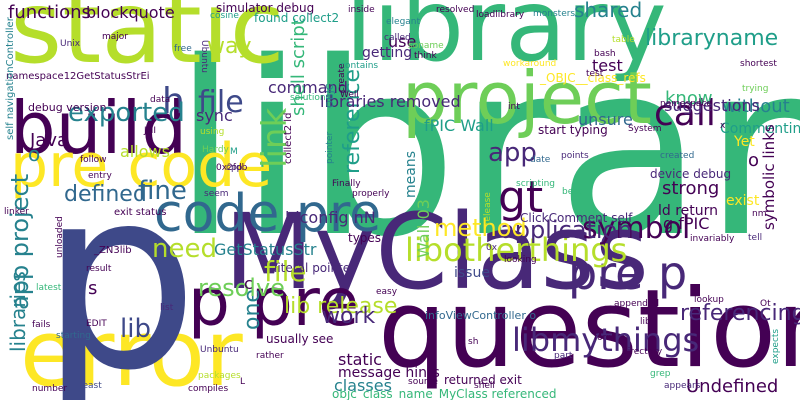  Describe the element at coordinates (60, 237) in the screenshot. I see `word-unloaded: unloaded` at that location.